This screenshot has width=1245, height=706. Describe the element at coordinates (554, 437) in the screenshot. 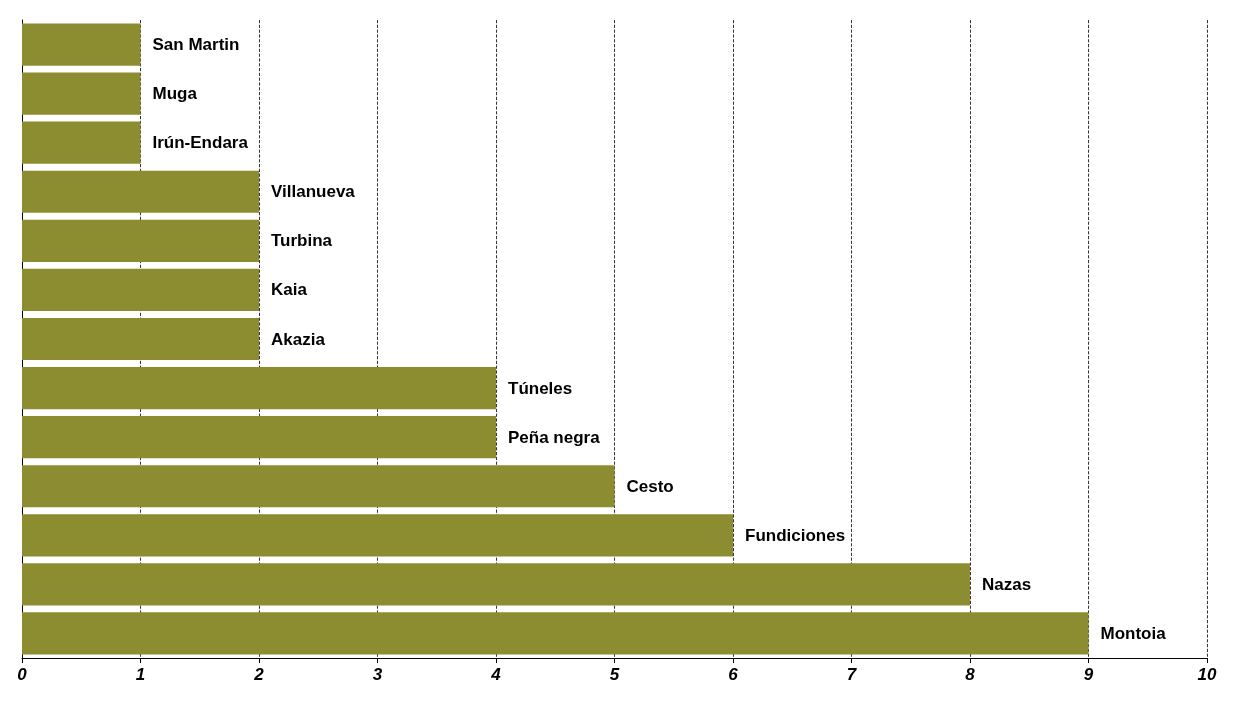

I see `y-tick-label: Peña negra` at that location.